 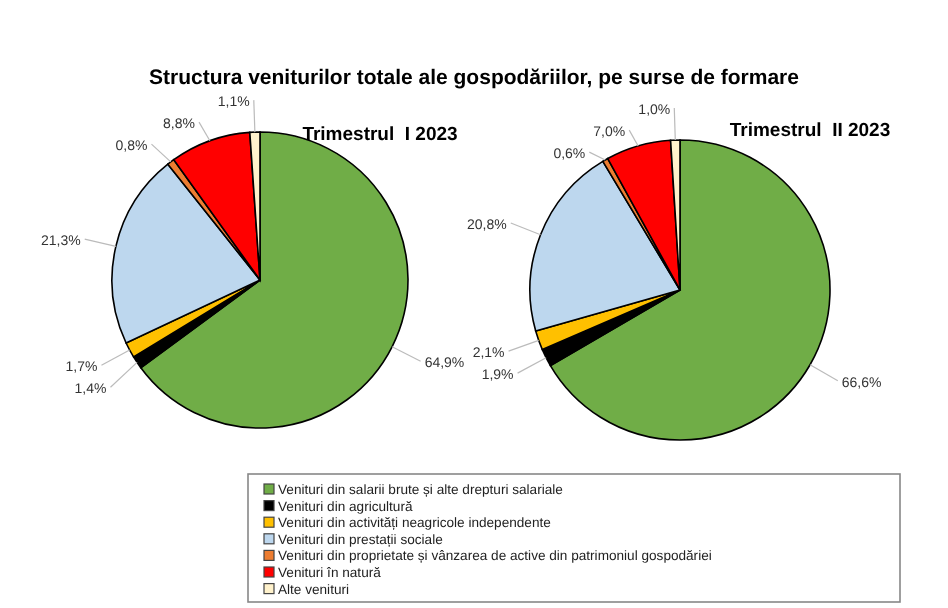 I want to click on text: Trimestrul II 2023, so click(x=810, y=131).